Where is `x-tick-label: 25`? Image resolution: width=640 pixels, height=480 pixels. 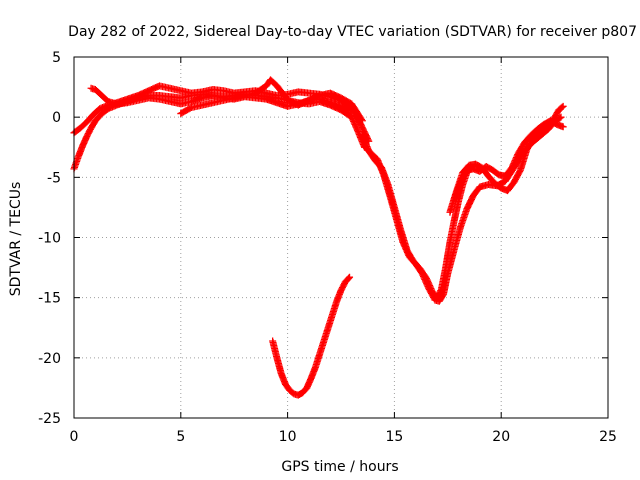
x-tick-label: 25 is located at coordinates (608, 437).